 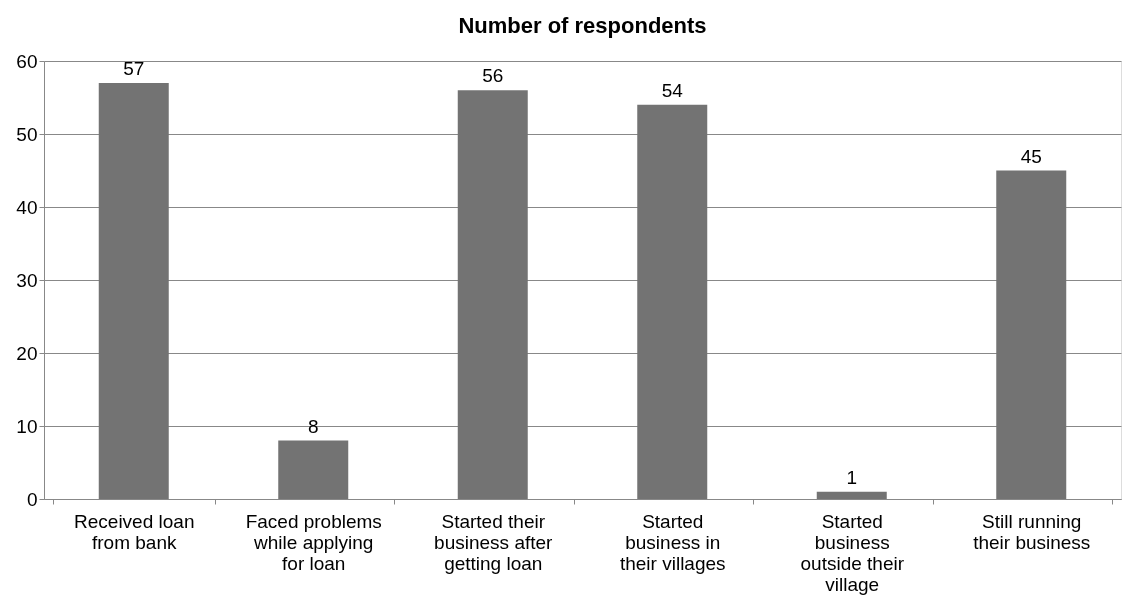 What do you see at coordinates (134, 68) in the screenshot?
I see `data-label: 57` at bounding box center [134, 68].